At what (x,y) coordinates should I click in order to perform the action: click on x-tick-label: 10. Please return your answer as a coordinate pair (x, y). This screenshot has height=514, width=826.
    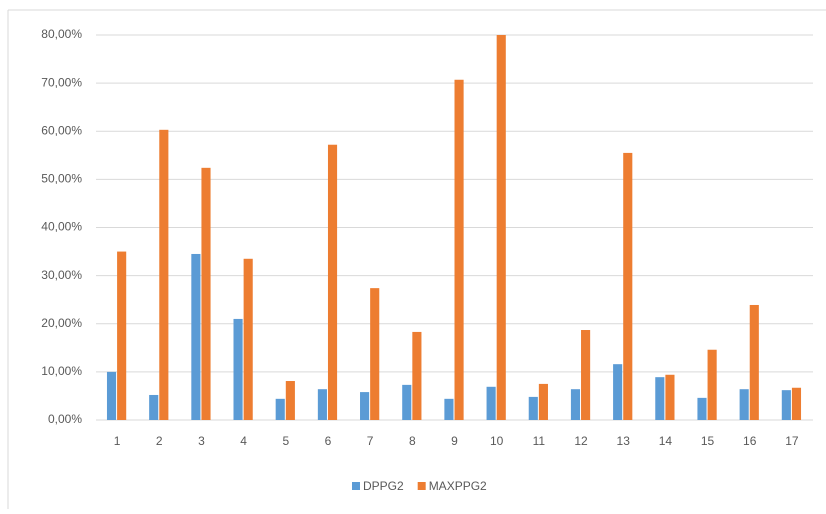
    Looking at the image, I should click on (497, 441).